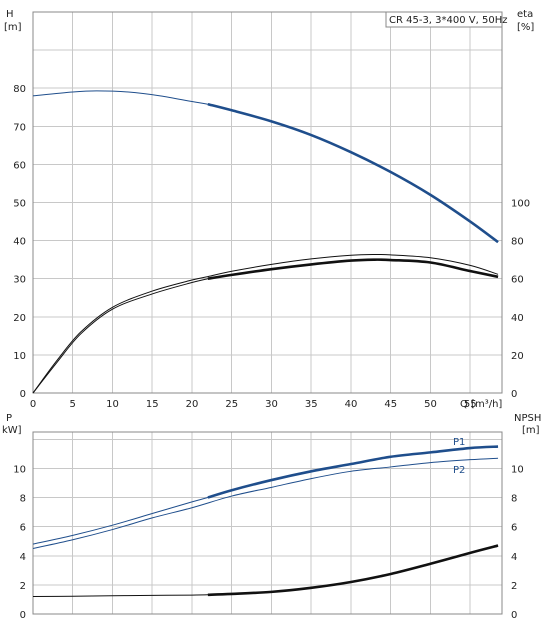 The image size is (552, 626). What do you see at coordinates (517, 469) in the screenshot?
I see `right-tick-label: 10` at bounding box center [517, 469].